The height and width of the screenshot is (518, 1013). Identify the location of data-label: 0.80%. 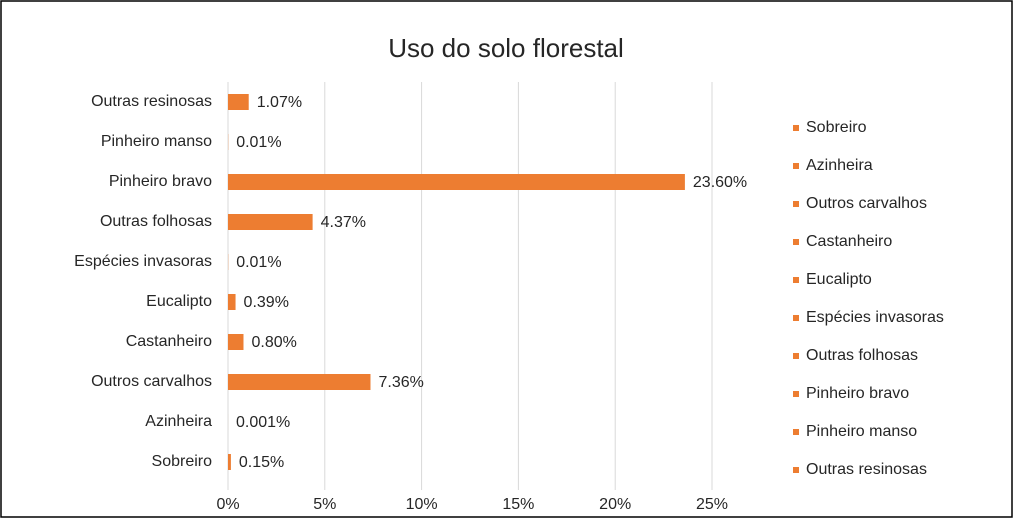
(273, 342).